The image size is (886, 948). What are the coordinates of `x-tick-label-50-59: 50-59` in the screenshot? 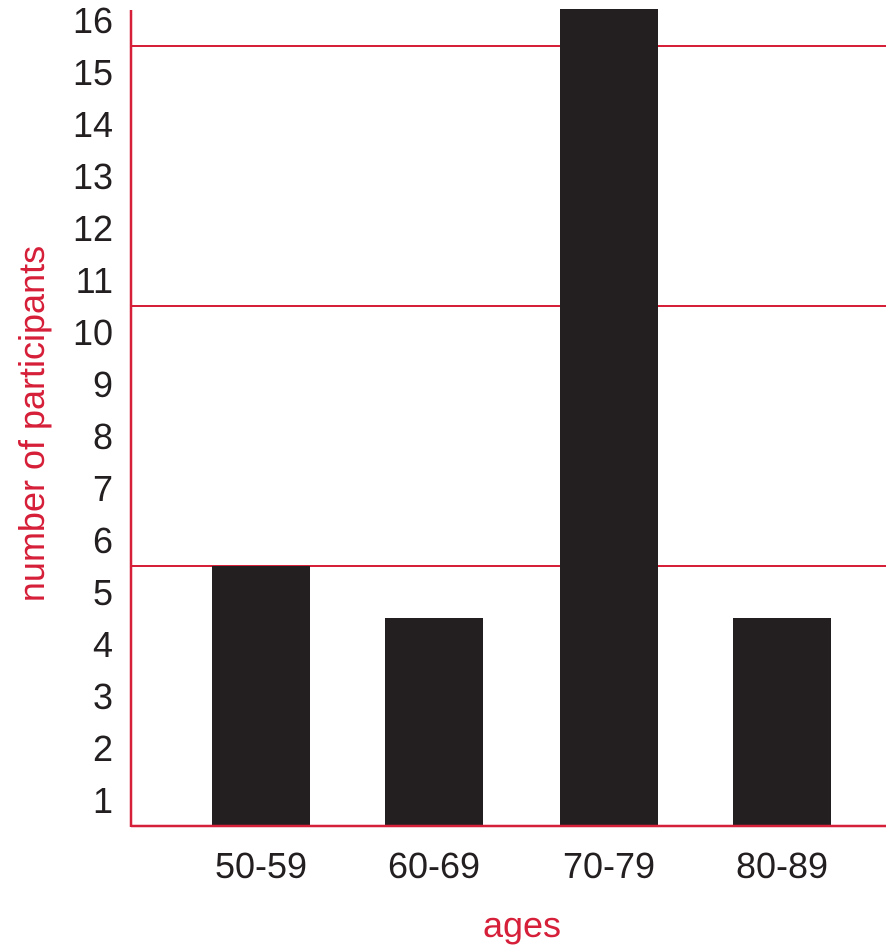 It's located at (261, 865).